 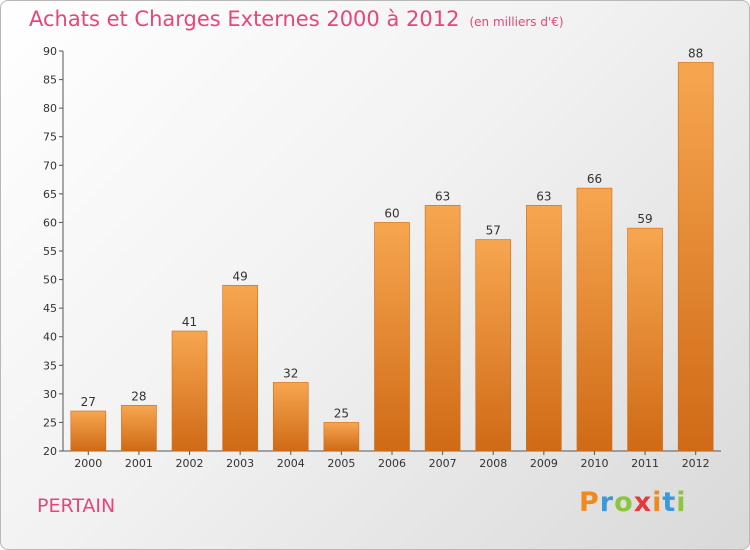 What do you see at coordinates (291, 463) in the screenshot?
I see `x-tick-label-2004: 2004` at bounding box center [291, 463].